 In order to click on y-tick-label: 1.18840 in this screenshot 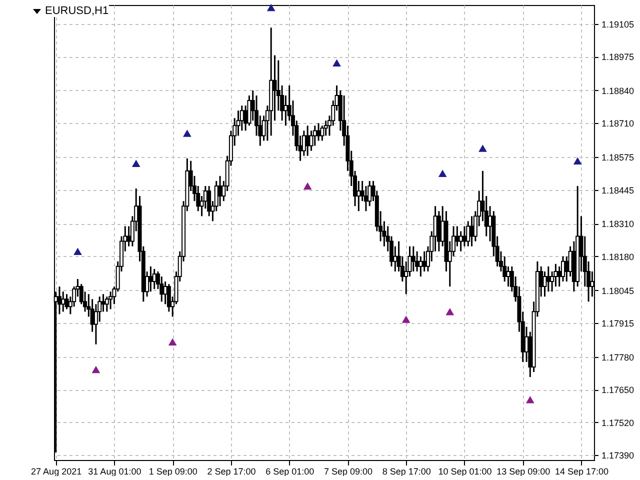, I will do `click(618, 91)`.